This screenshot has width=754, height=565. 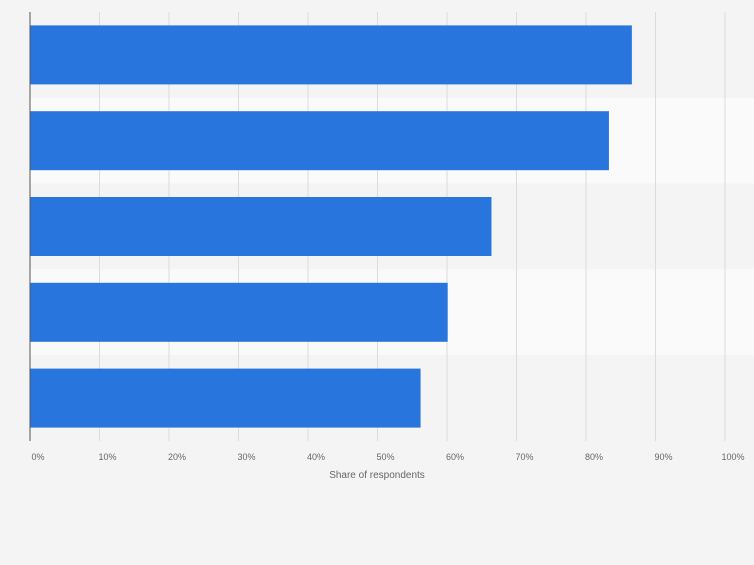 I want to click on x-tick-label: 10%, so click(x=107, y=457).